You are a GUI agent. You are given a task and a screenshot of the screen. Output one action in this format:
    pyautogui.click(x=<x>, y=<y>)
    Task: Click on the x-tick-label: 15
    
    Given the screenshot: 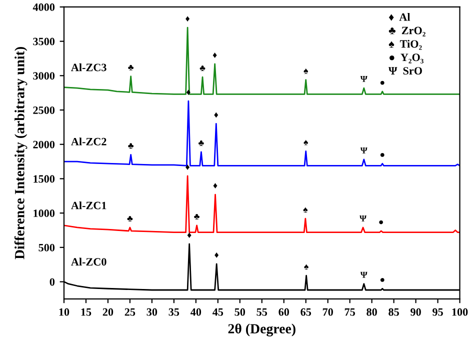 What is the action you would take?
    pyautogui.click(x=86, y=312)
    